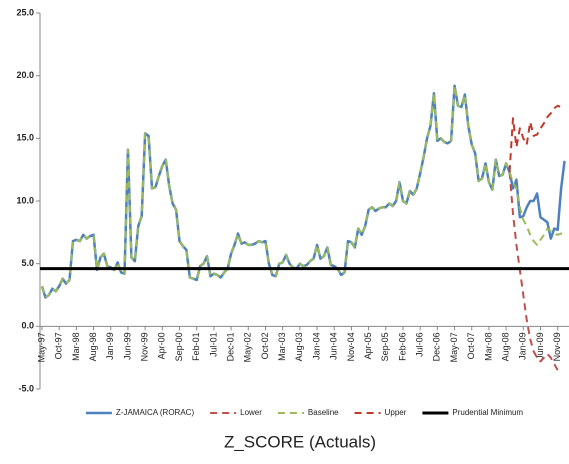  What do you see at coordinates (420, 344) in the screenshot?
I see `x-tick-label: Jul-06` at bounding box center [420, 344].